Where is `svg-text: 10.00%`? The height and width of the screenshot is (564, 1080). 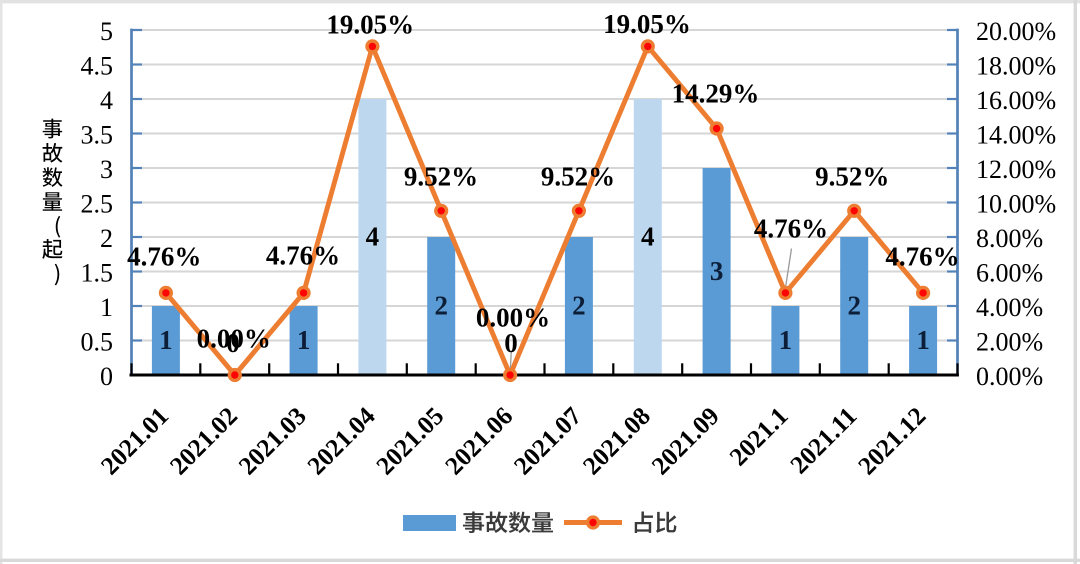
svg-text: 10.00% is located at coordinates (1016, 203).